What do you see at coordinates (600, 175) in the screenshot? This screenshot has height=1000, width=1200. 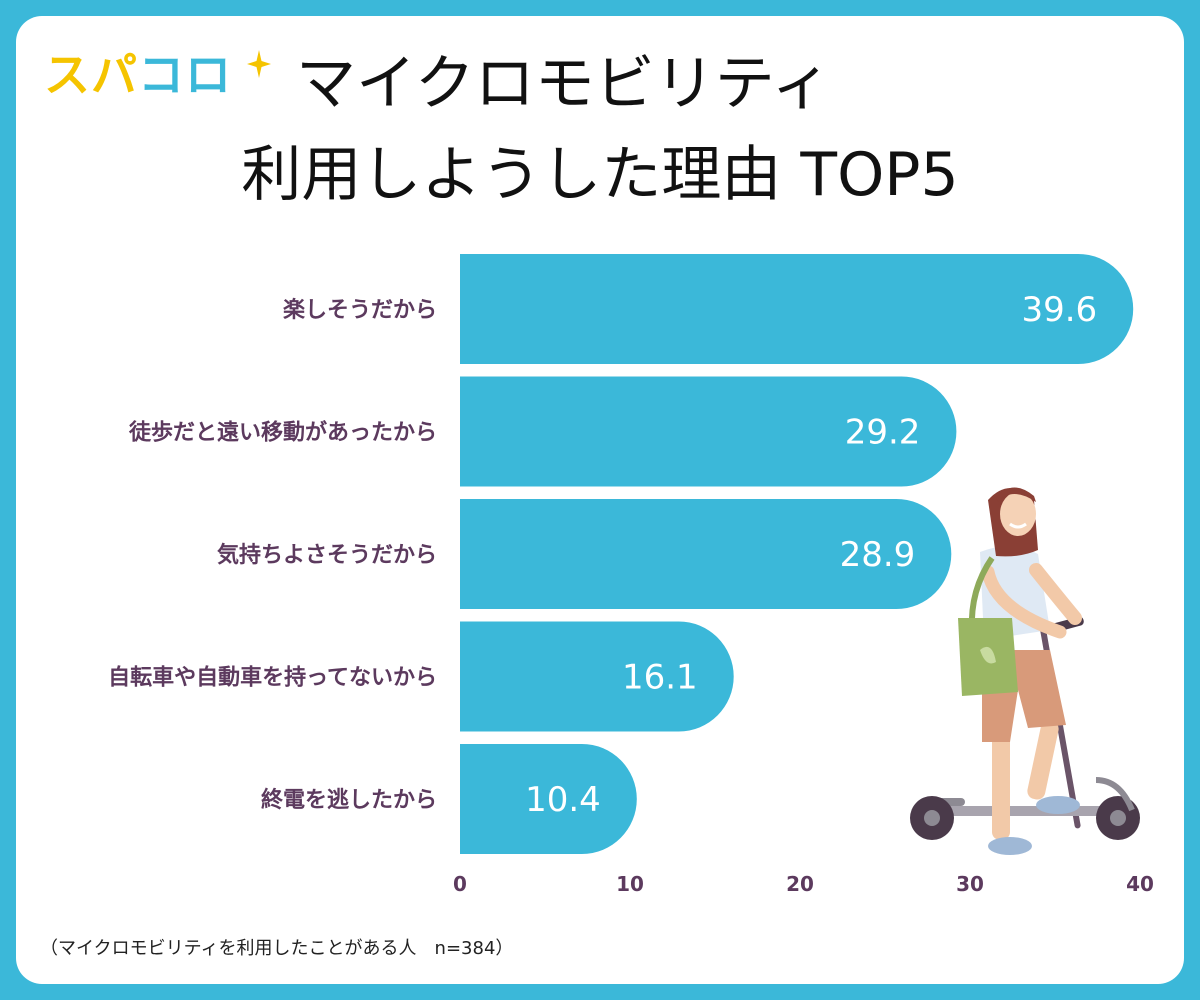 I see `chart-title-line2: 利用しようした理由 TOP5` at bounding box center [600, 175].